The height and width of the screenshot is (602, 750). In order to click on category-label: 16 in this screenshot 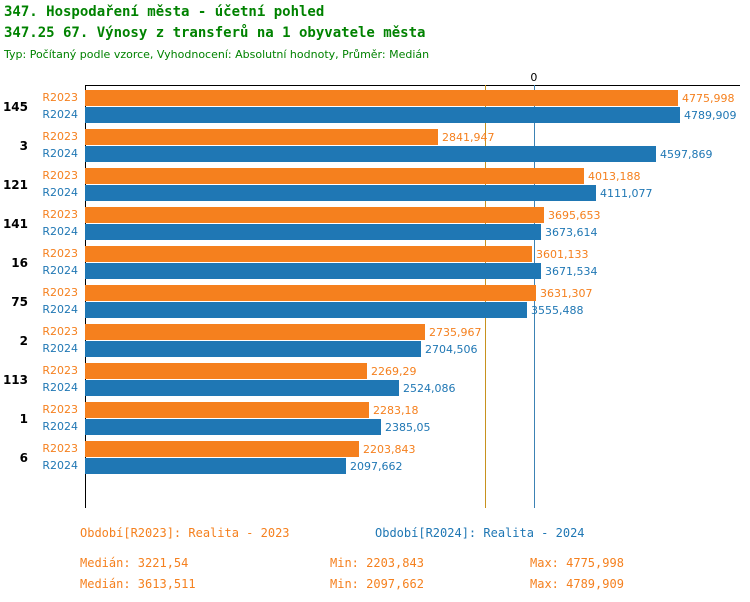, I will do `click(19, 262)`.